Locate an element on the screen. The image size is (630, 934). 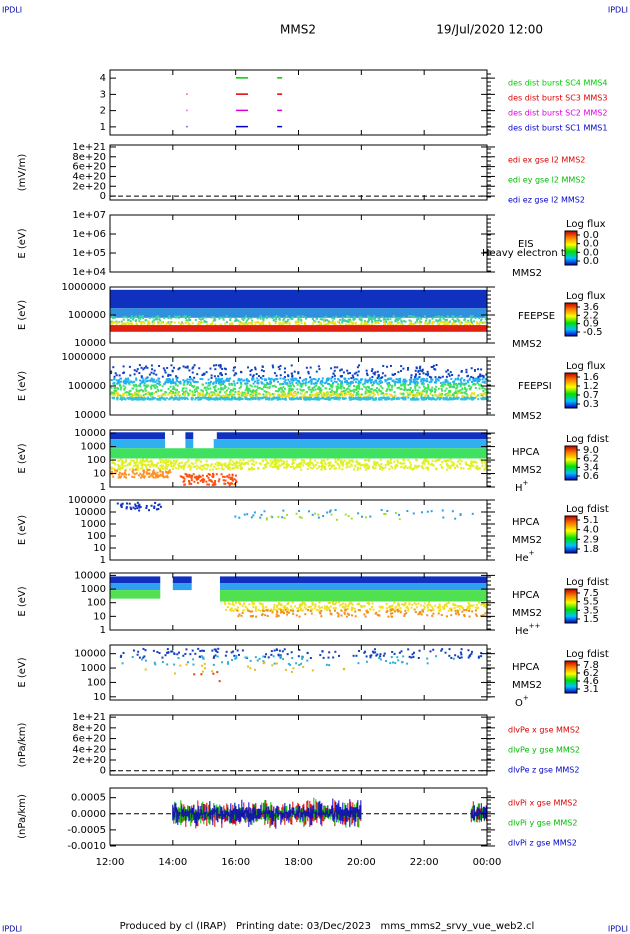
colorbar is located at coordinates (571, 319).